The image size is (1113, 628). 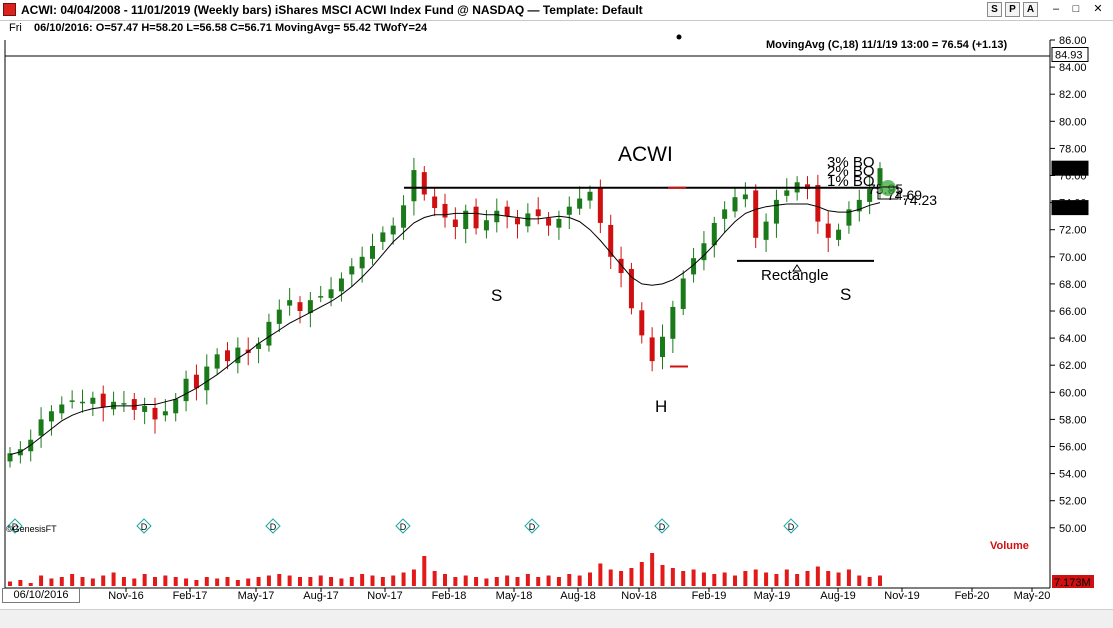 What do you see at coordinates (1076, 9) in the screenshot?
I see `restore-icon: □` at bounding box center [1076, 9].